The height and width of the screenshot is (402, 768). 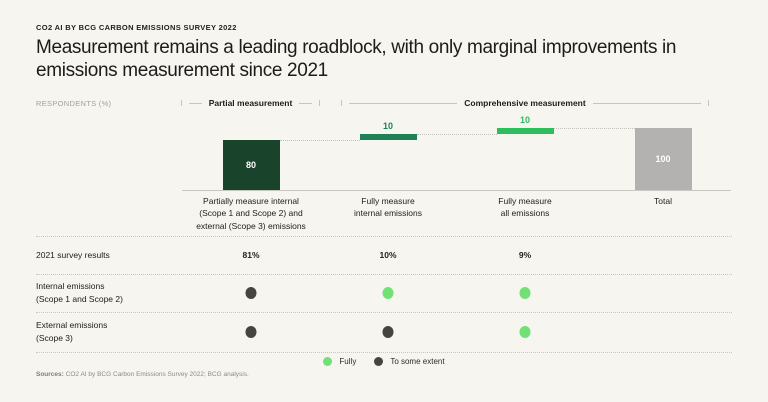 I want to click on legend-item-fully: Fully, so click(x=339, y=361).